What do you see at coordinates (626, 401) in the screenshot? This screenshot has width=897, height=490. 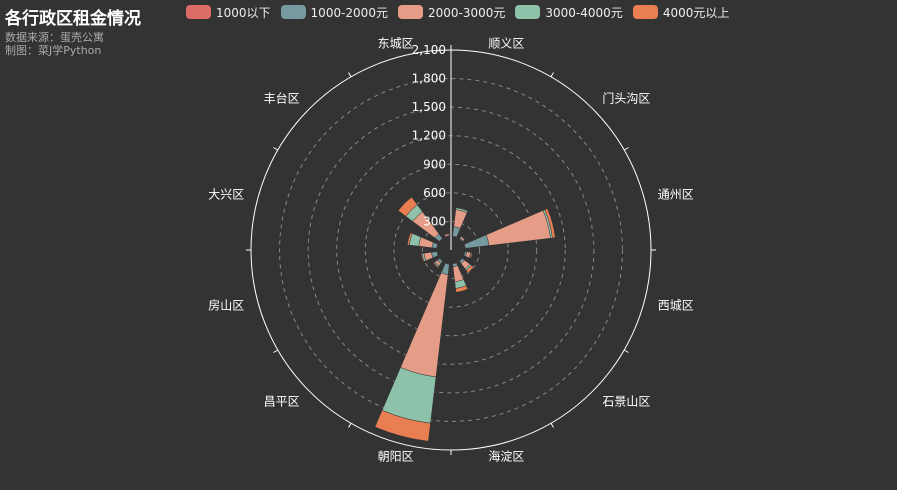 I see `category-label: 石景山区` at bounding box center [626, 401].